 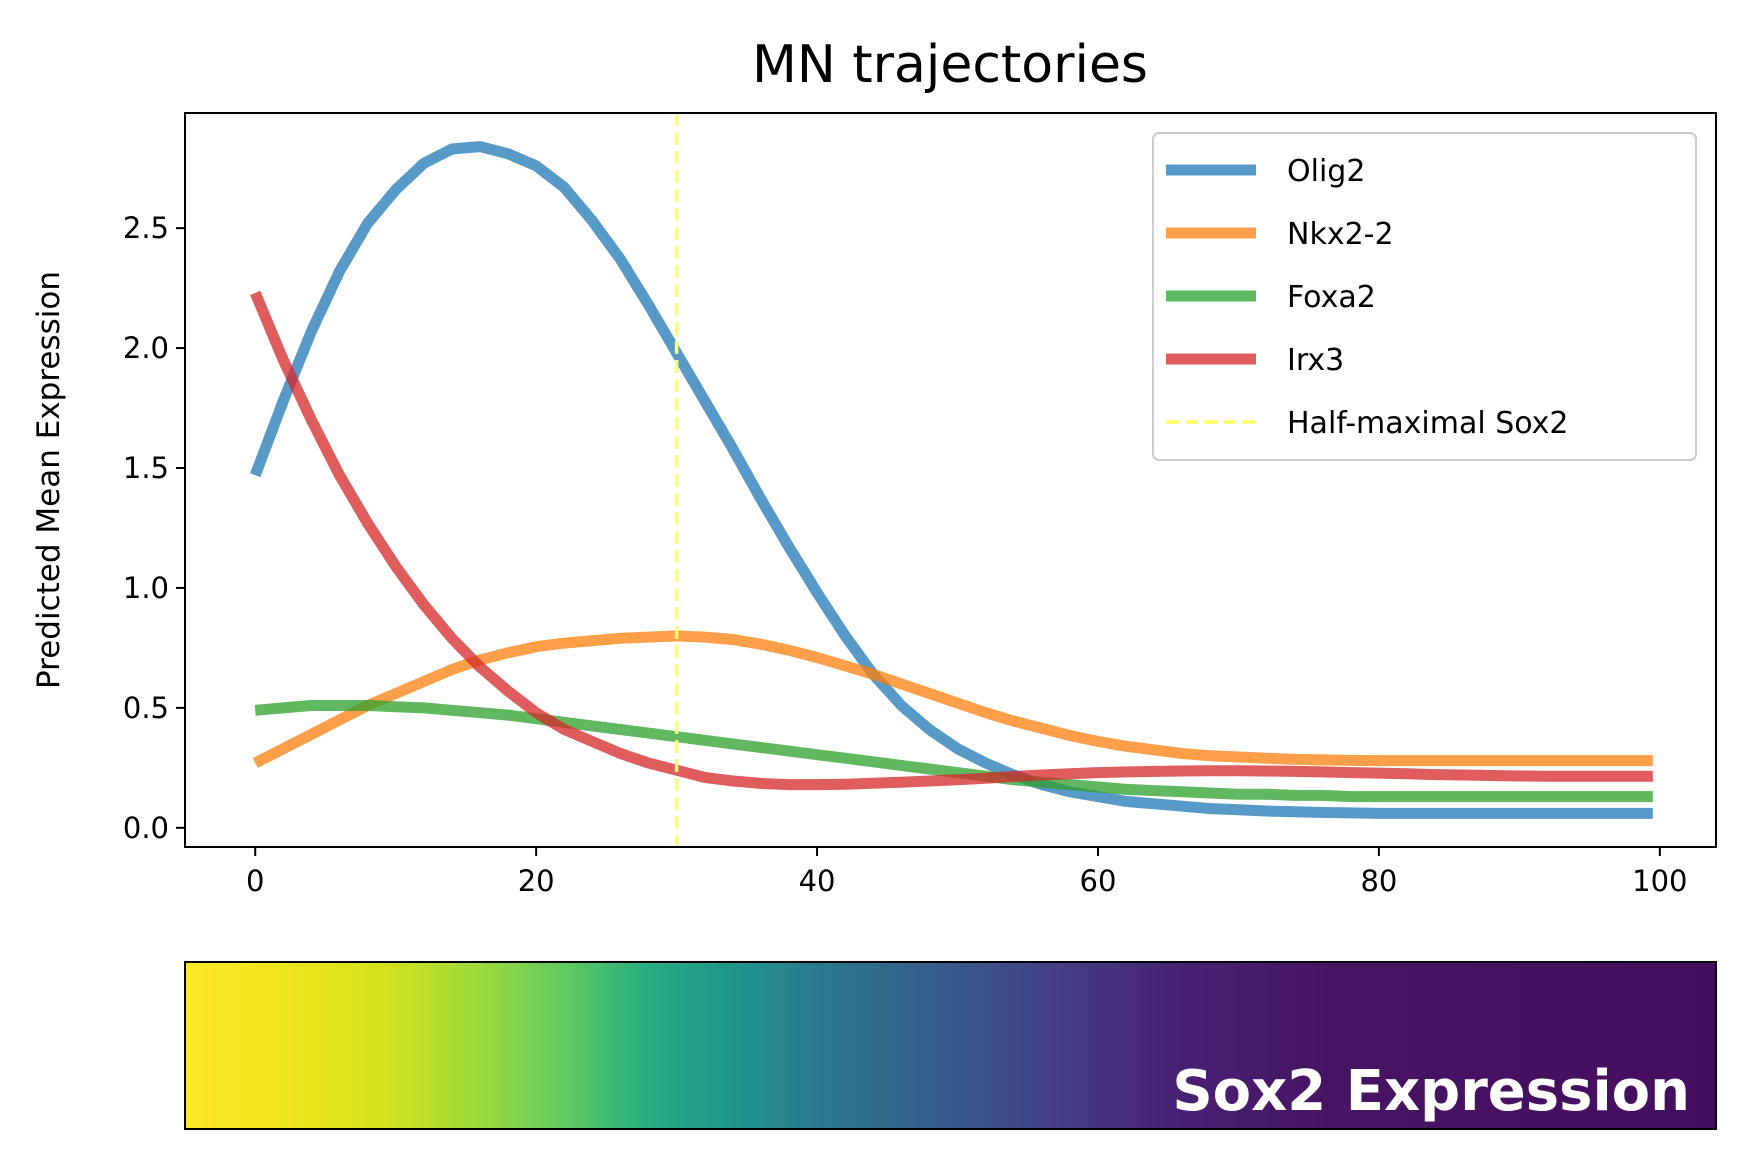 What do you see at coordinates (1659, 881) in the screenshot?
I see `x-tick-label: 100` at bounding box center [1659, 881].